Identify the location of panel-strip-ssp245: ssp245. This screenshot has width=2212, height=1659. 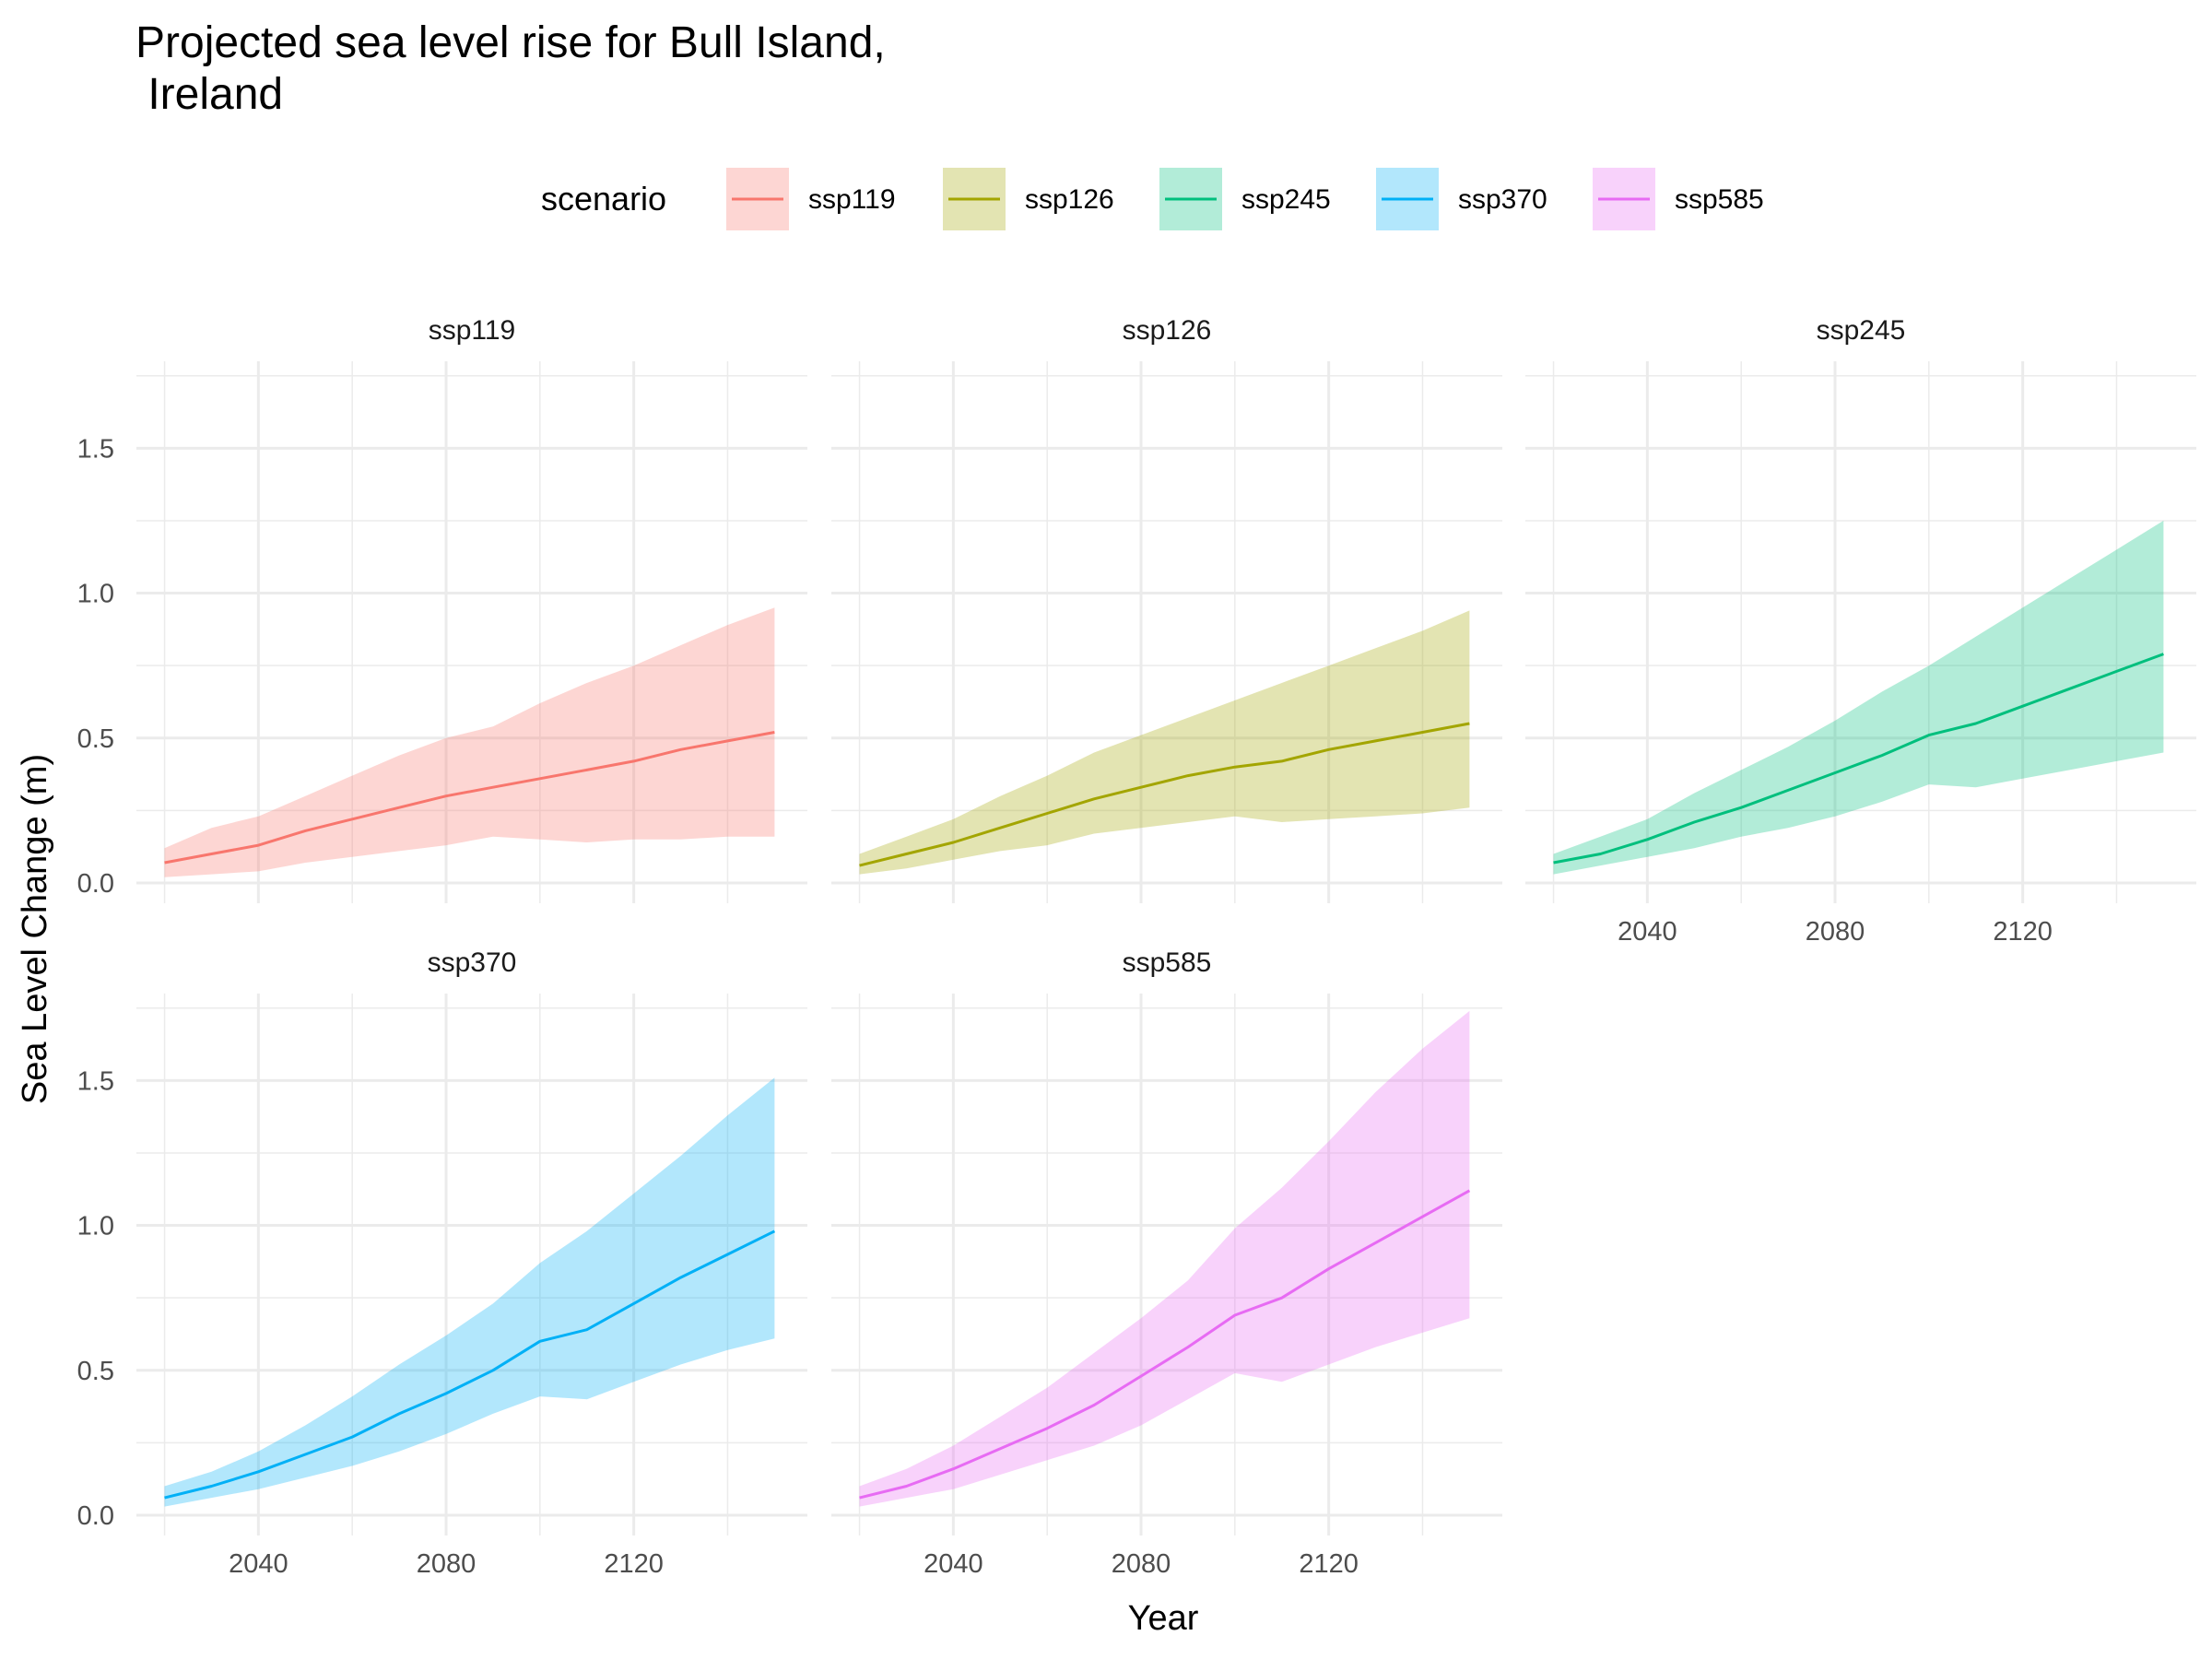
(1861, 330).